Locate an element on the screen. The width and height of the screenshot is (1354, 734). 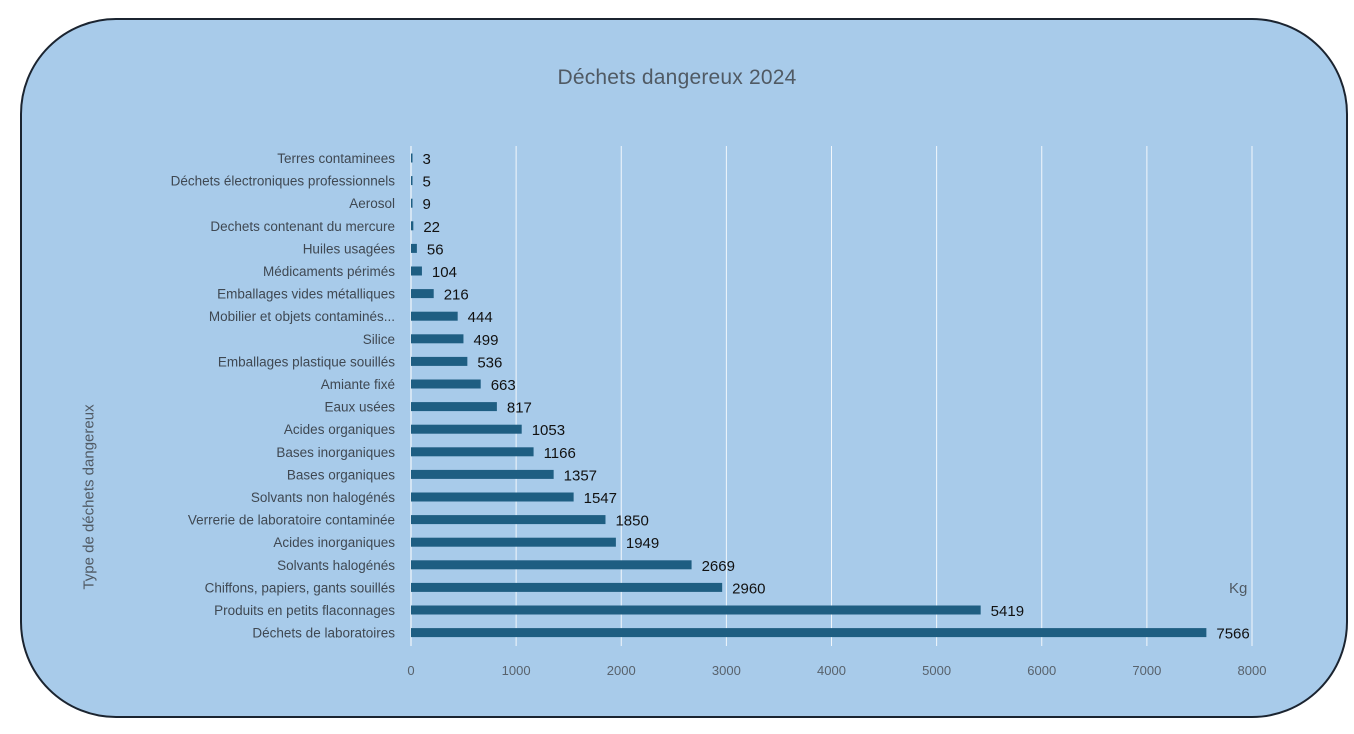
value-label: 1053 is located at coordinates (548, 430).